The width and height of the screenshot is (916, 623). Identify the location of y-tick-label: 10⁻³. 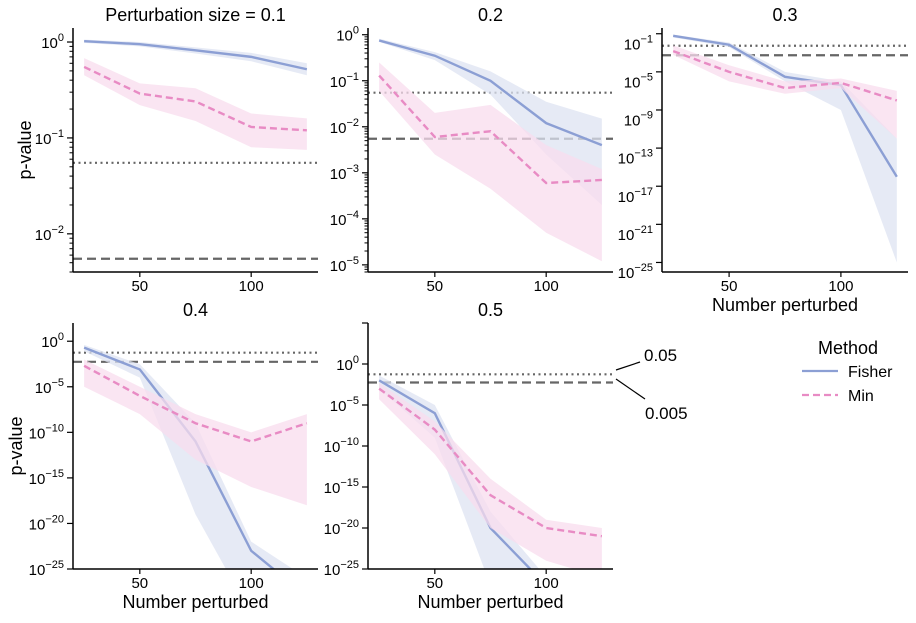
(344, 173).